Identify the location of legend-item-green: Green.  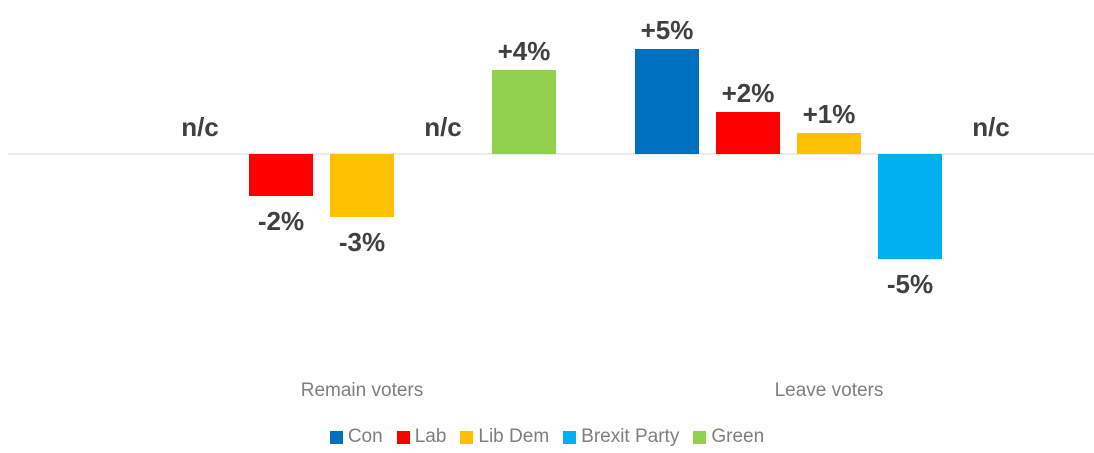
(728, 437).